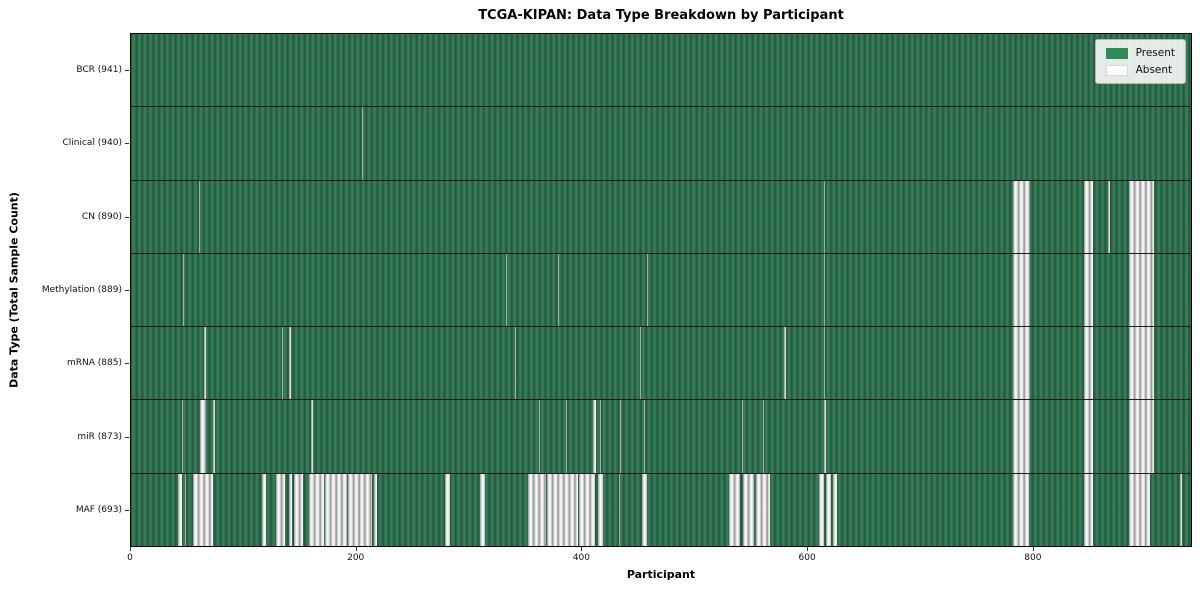 Image resolution: width=1200 pixels, height=600 pixels. Describe the element at coordinates (661, 290) in the screenshot. I see `heatmap-row-methylation` at that location.